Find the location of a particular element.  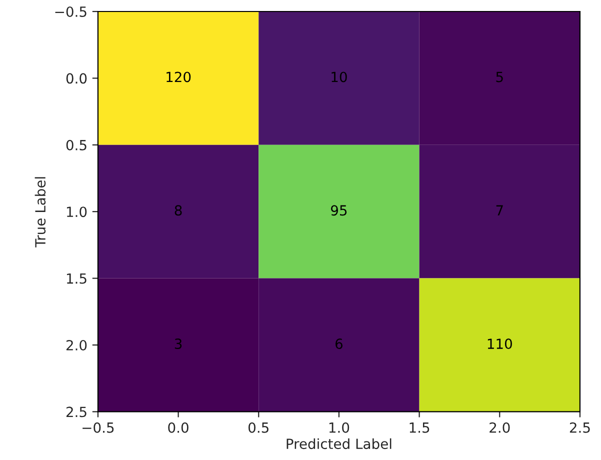

y-tick-label: 1.5 is located at coordinates (76, 278).